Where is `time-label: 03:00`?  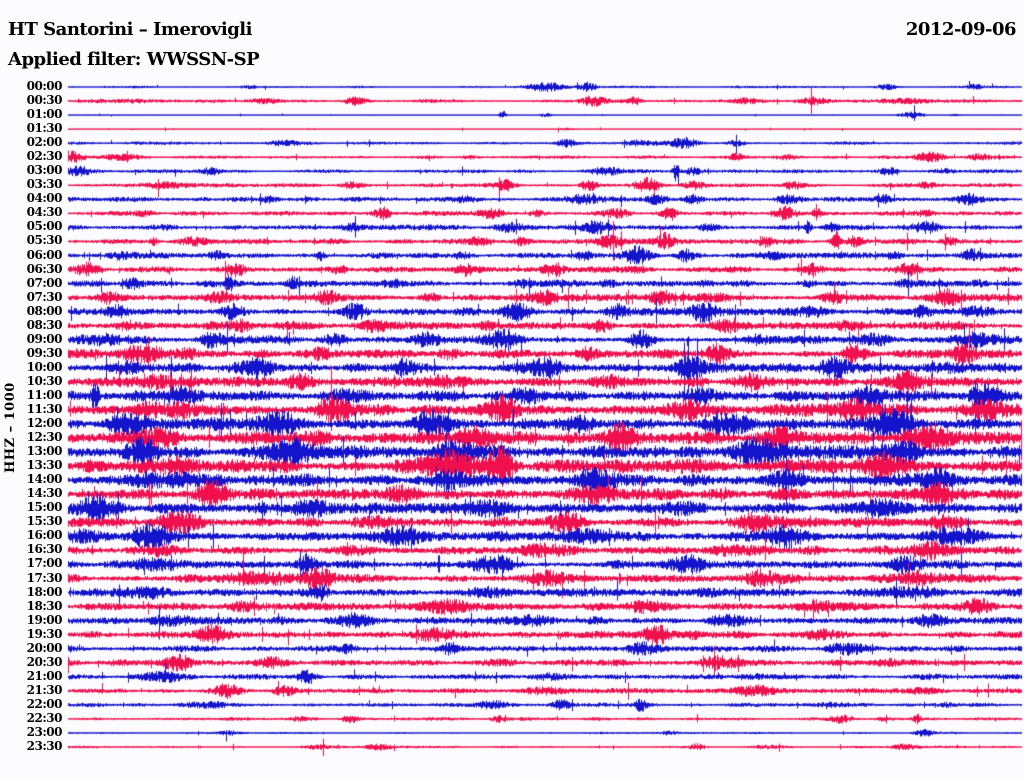 time-label: 03:00 is located at coordinates (44, 170).